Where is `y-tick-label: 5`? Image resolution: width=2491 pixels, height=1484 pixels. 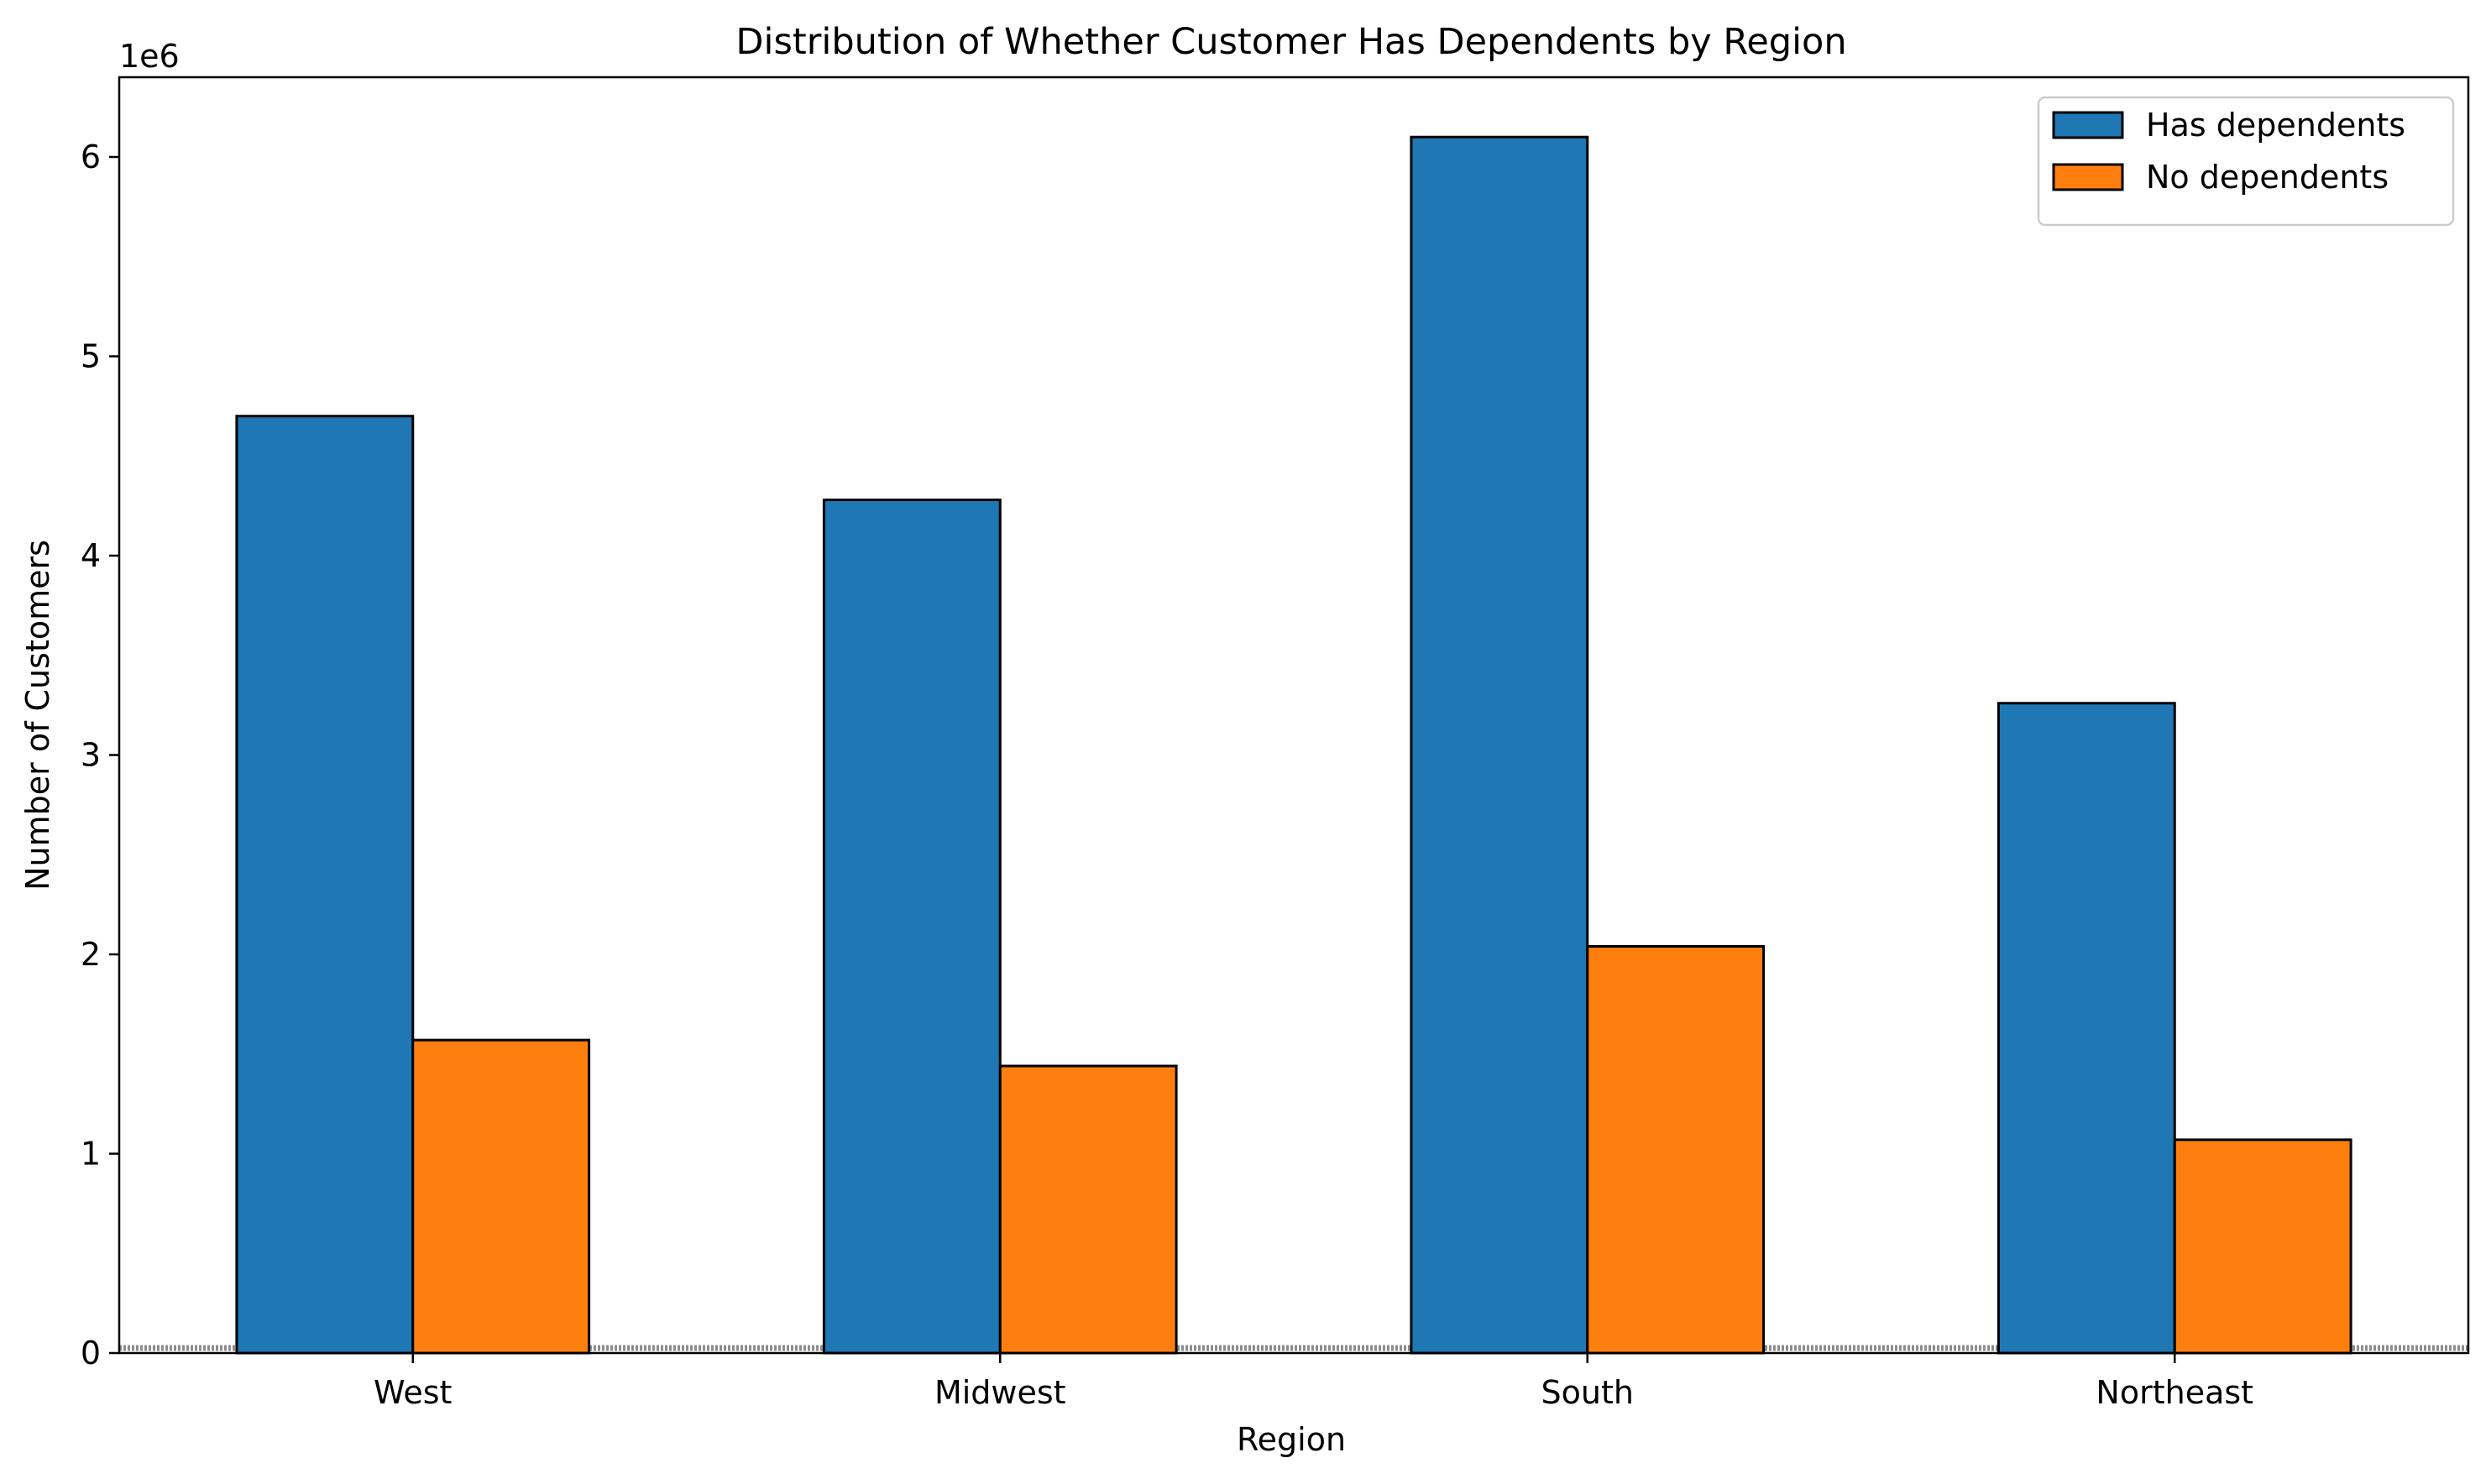
y-tick-label: 5 is located at coordinates (91, 356).